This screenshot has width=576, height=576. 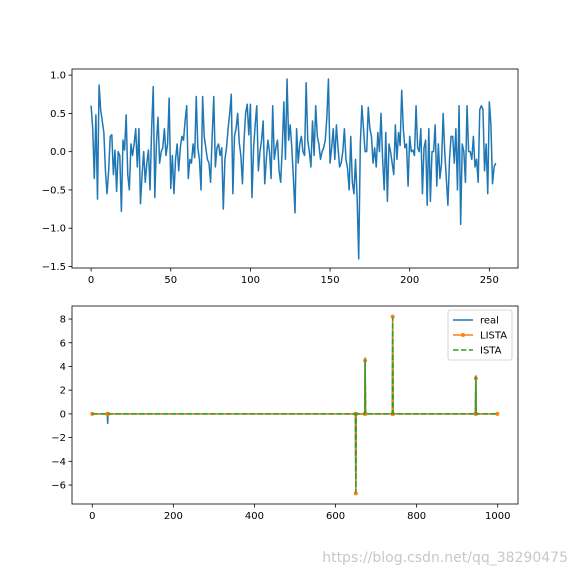 I want to click on y-tick-label: −4, so click(x=58, y=462).